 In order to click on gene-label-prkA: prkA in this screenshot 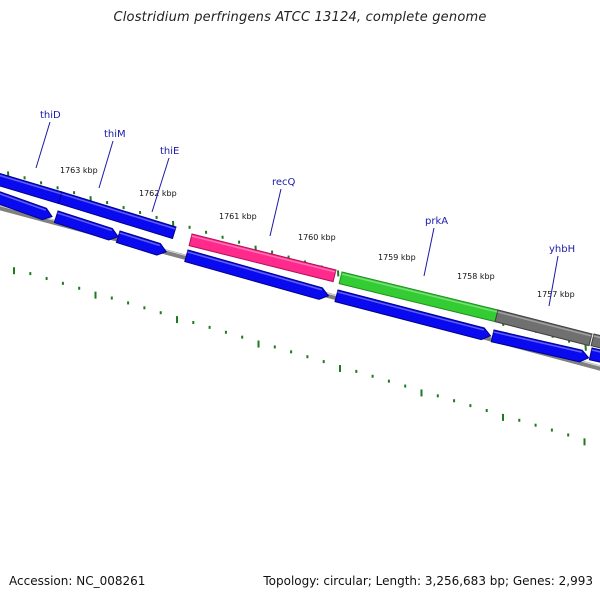, I will do `click(436, 221)`.